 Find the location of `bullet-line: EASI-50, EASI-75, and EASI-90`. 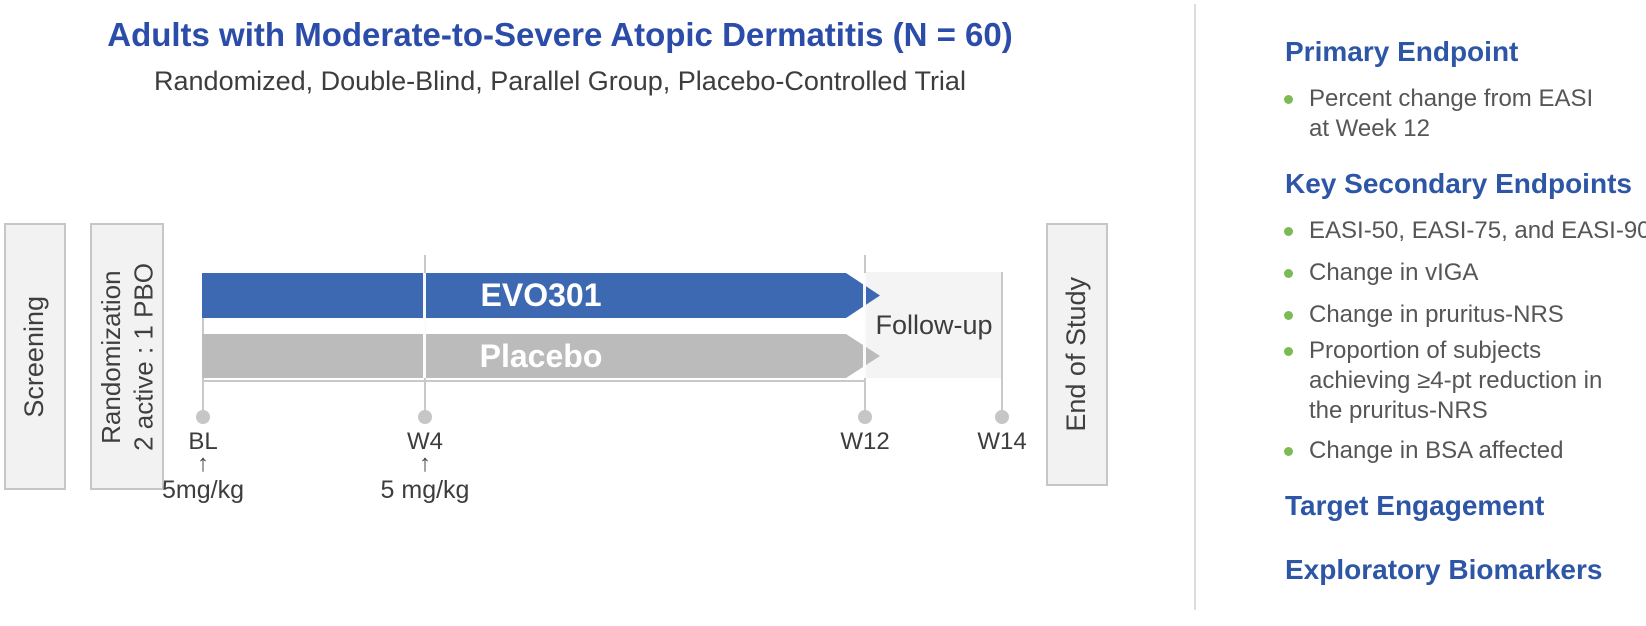

bullet-line: EASI-50, EASI-75, and EASI-90 is located at coordinates (1477, 230).